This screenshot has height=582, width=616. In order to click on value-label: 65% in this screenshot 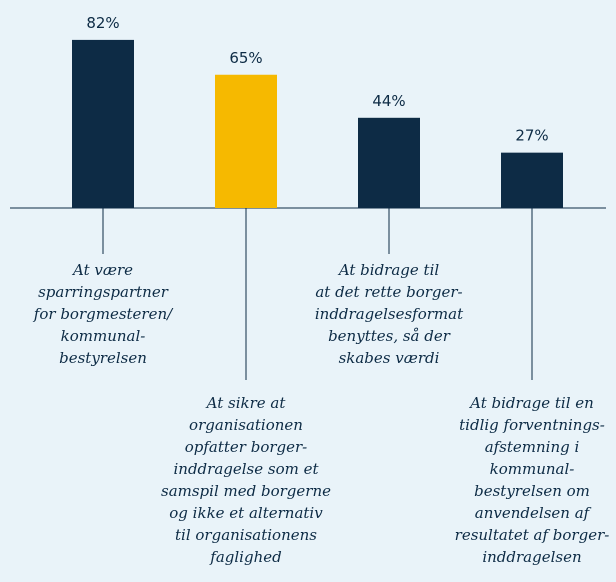, I will do `click(245, 58)`.